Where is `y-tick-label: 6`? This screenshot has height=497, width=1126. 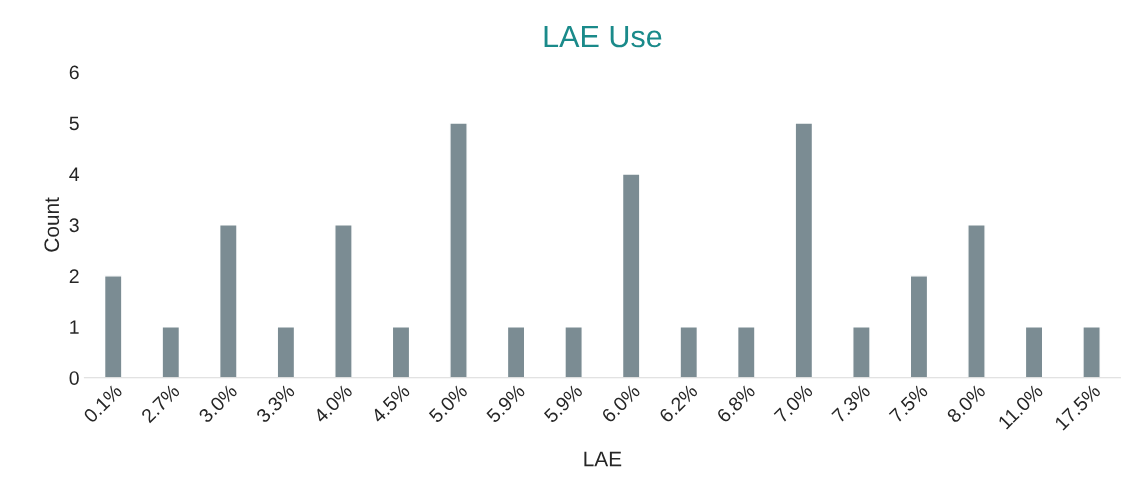
y-tick-label: 6 is located at coordinates (74, 72).